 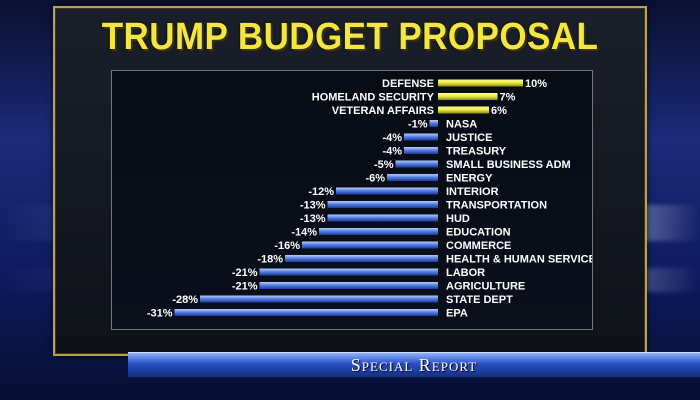 I want to click on value-label: -18%, so click(x=270, y=260).